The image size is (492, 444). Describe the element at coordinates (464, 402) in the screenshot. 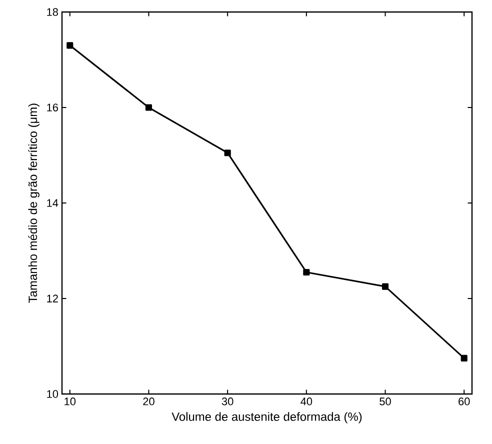

I see `x-tick-label: 60` at that location.